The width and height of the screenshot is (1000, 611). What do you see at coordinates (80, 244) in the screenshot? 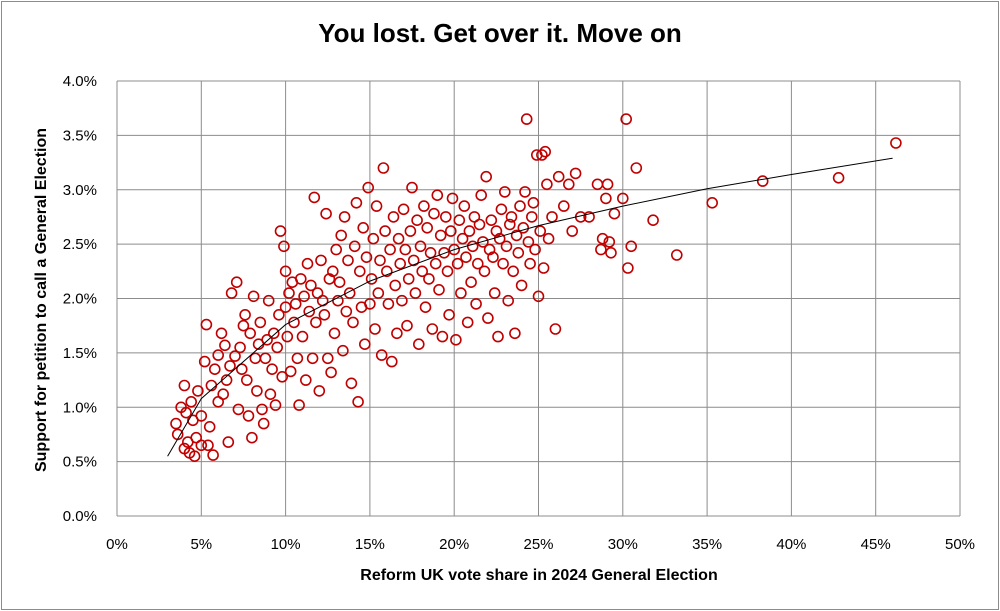
I see `y-tick-label: 2.5%` at bounding box center [80, 244].